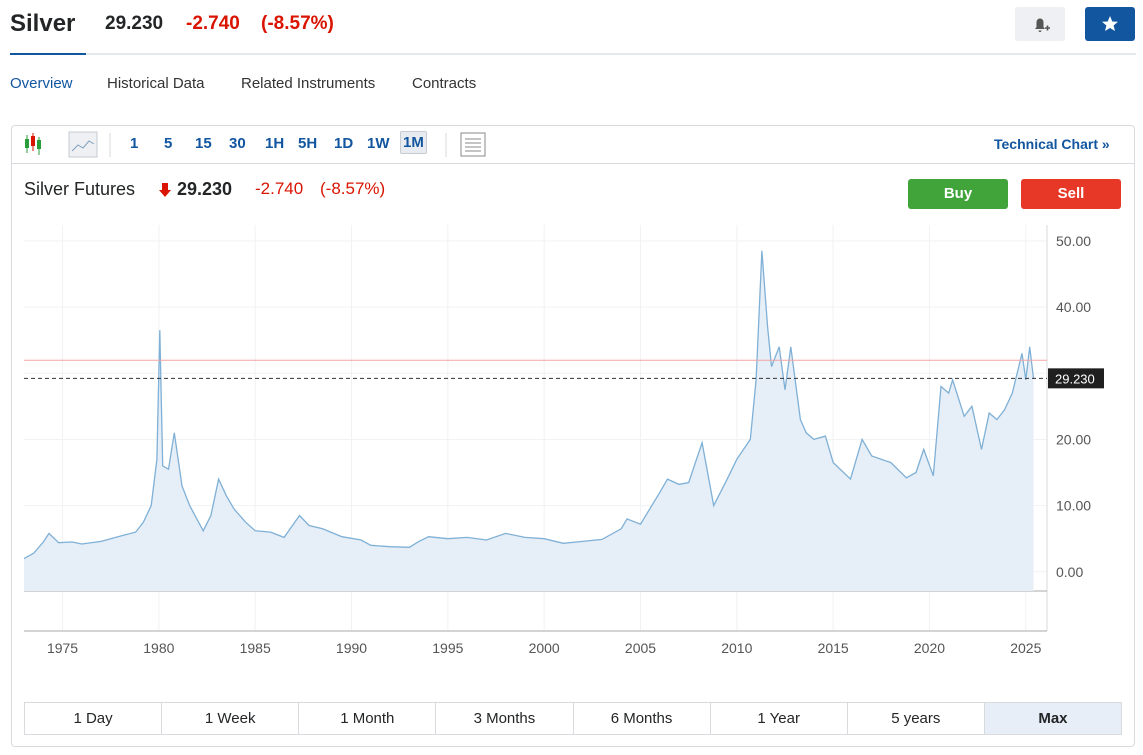 The height and width of the screenshot is (755, 1143). I want to click on price: 29.230, so click(134, 23).